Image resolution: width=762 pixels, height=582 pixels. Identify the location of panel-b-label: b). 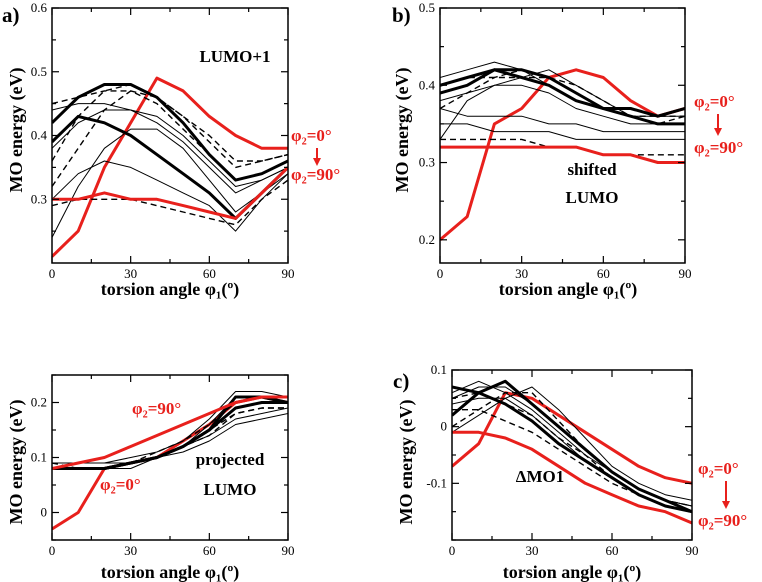
(401, 15).